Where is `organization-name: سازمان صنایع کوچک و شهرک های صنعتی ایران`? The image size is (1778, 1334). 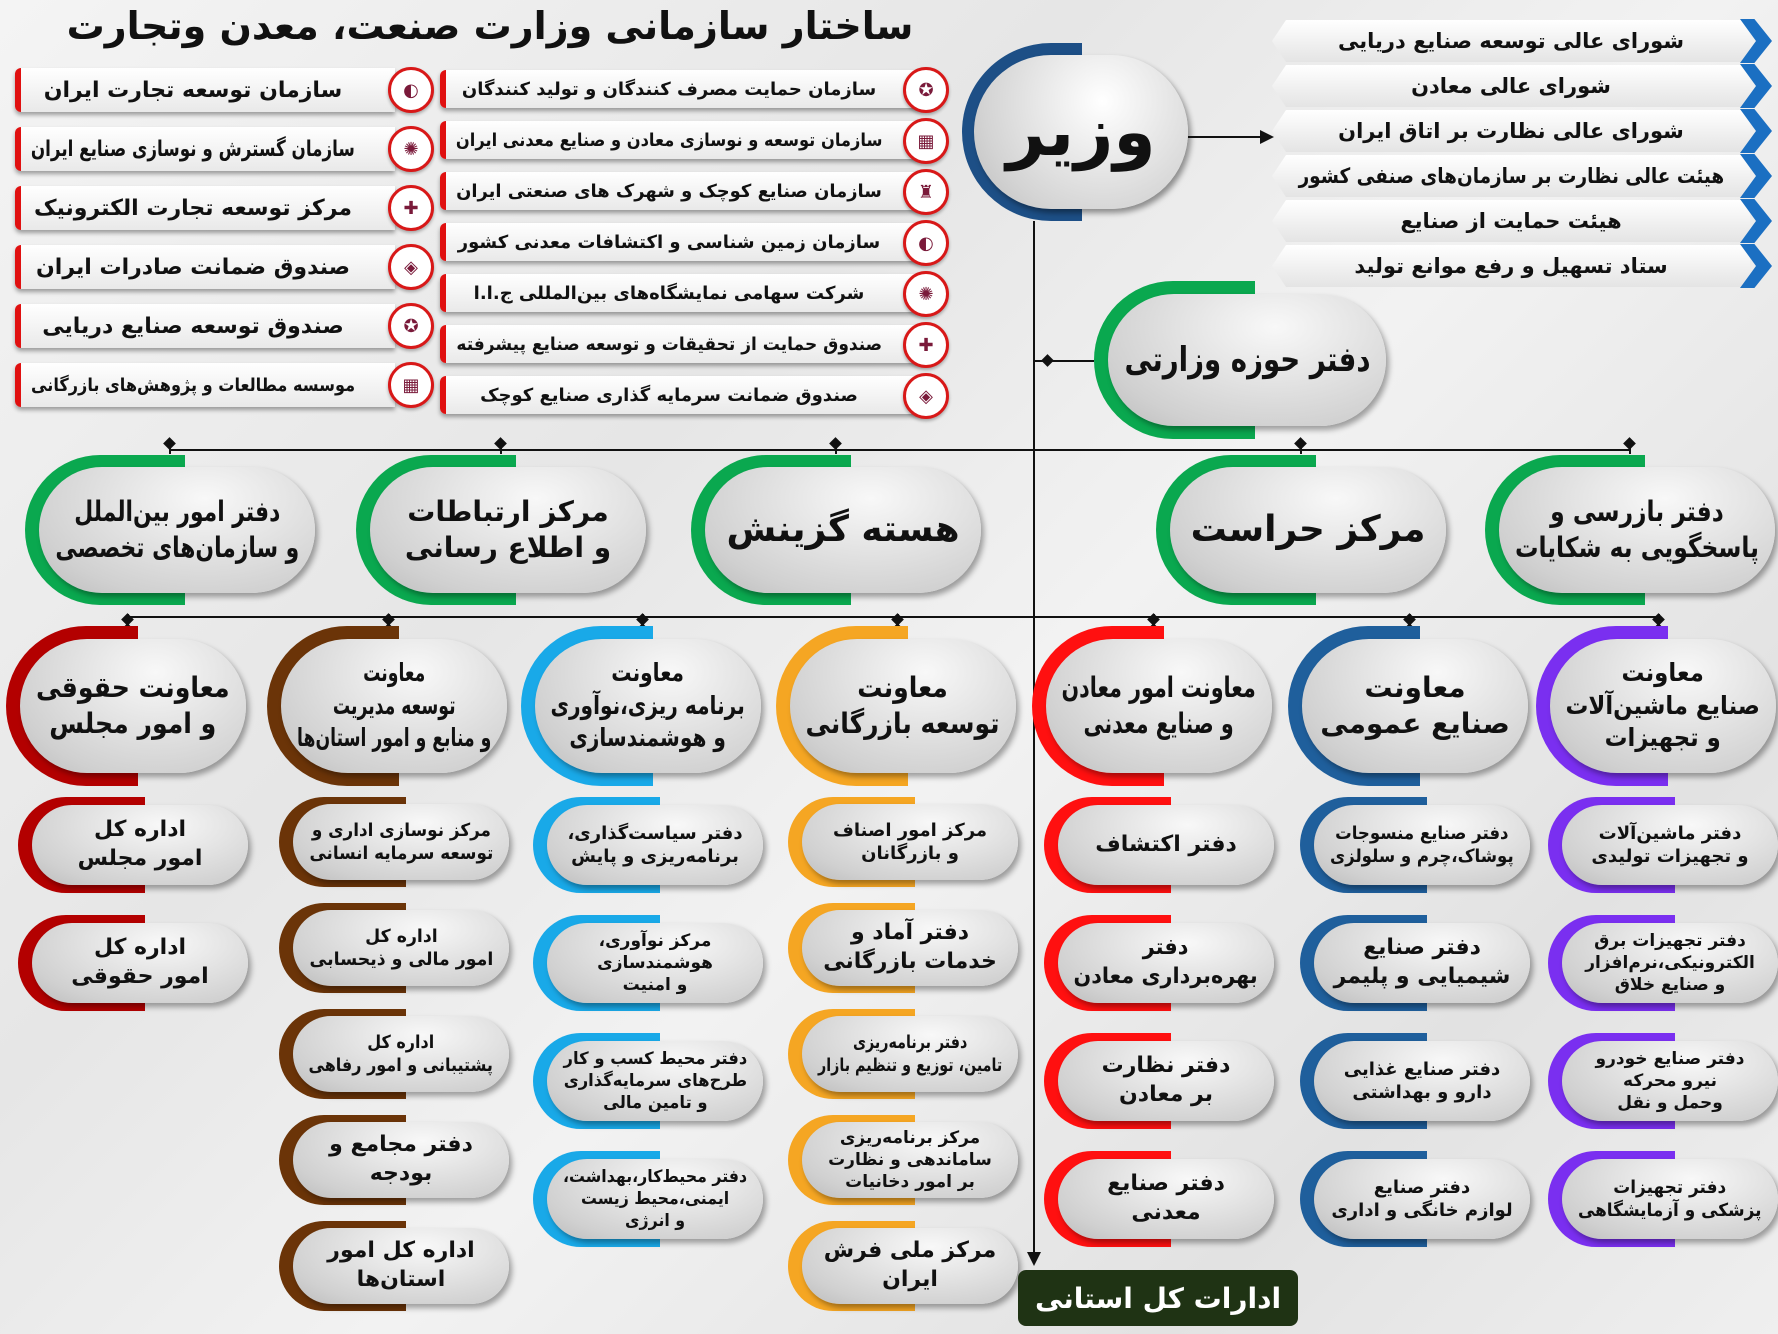 organization-name: سازمان صنایع کوچک و شهرک های صنعتی ایران is located at coordinates (669, 191).